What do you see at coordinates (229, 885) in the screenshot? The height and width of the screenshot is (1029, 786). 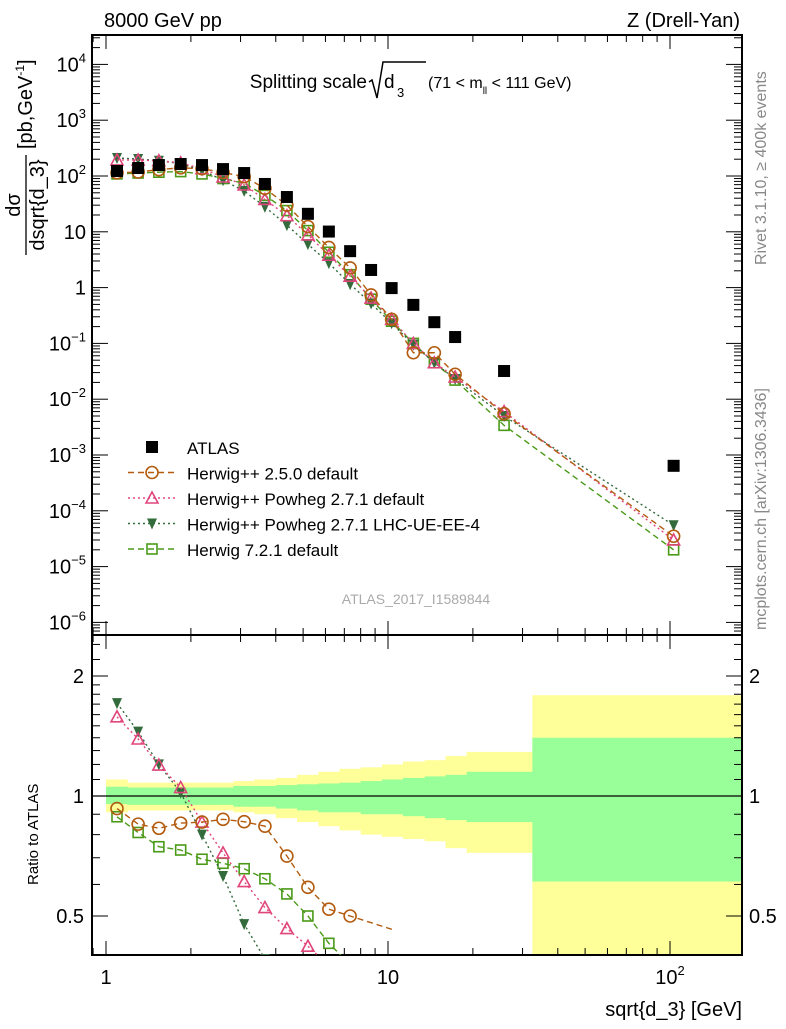 I see `ratio-line-h721` at bounding box center [229, 885].